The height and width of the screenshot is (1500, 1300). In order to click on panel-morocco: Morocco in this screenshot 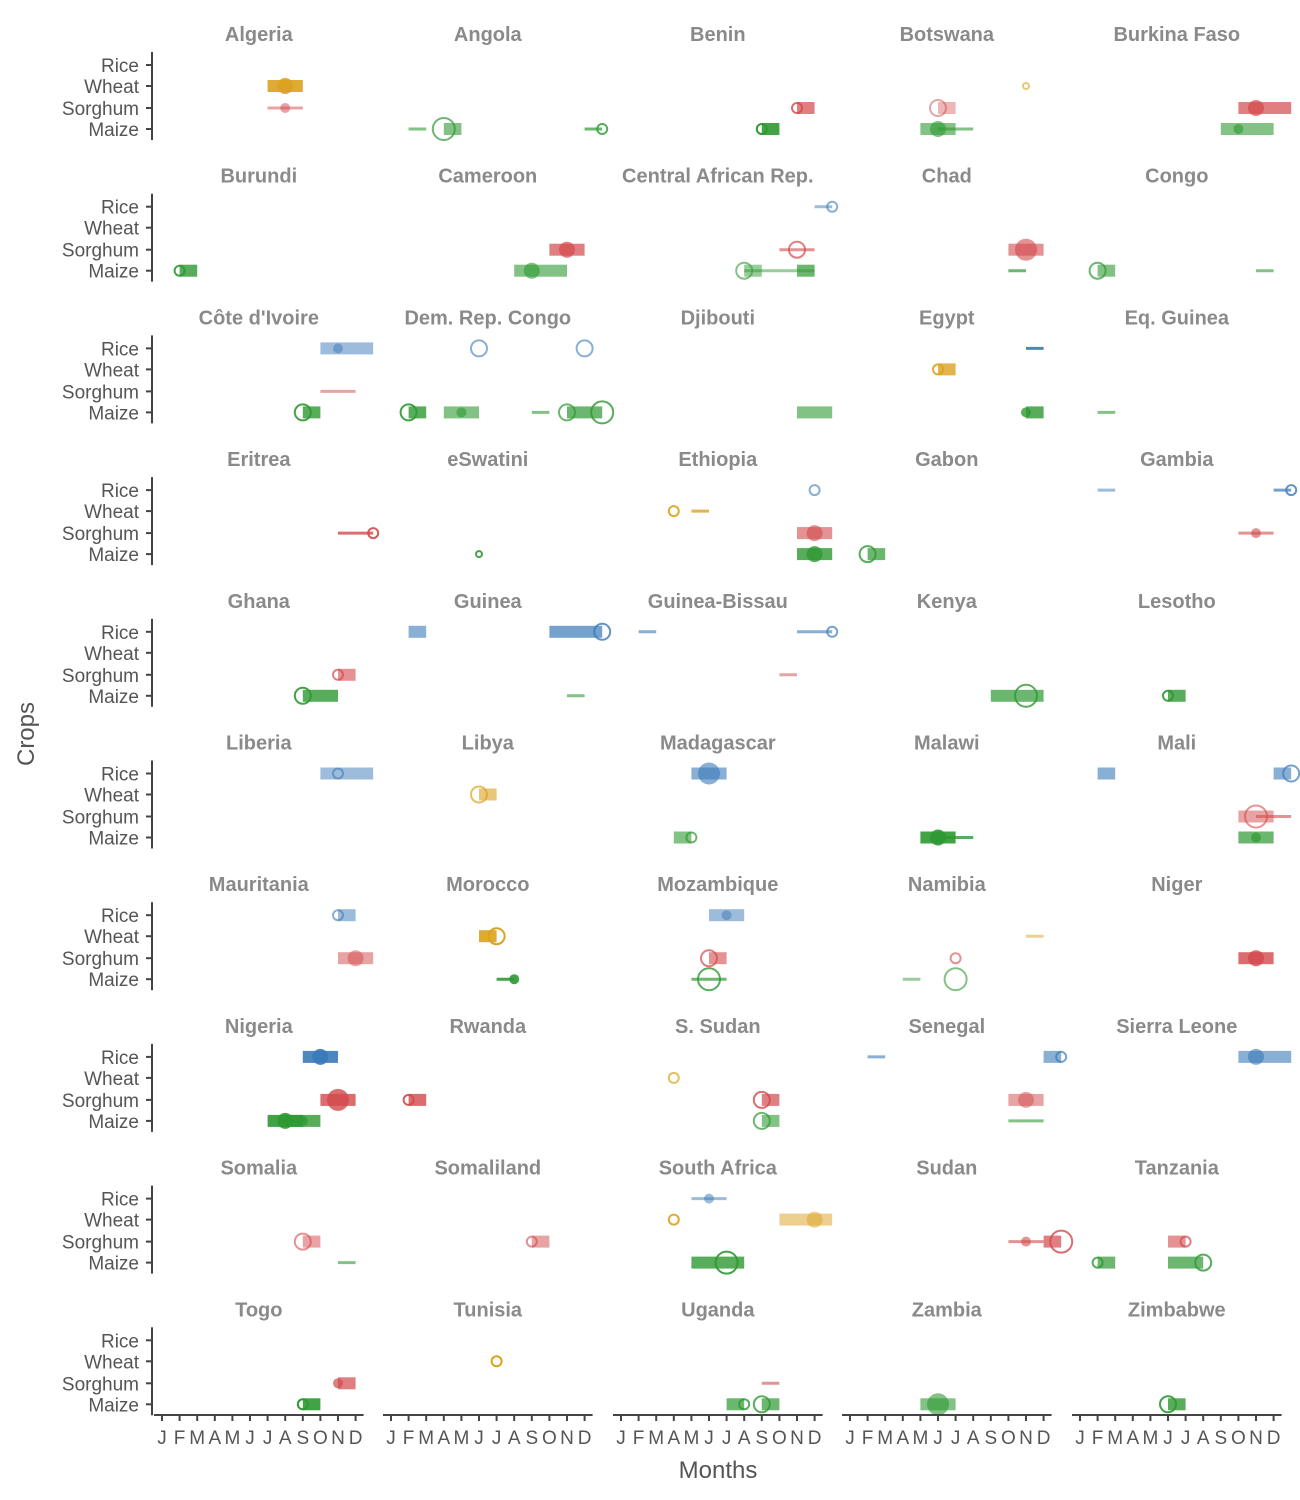, I will do `click(487, 929)`.